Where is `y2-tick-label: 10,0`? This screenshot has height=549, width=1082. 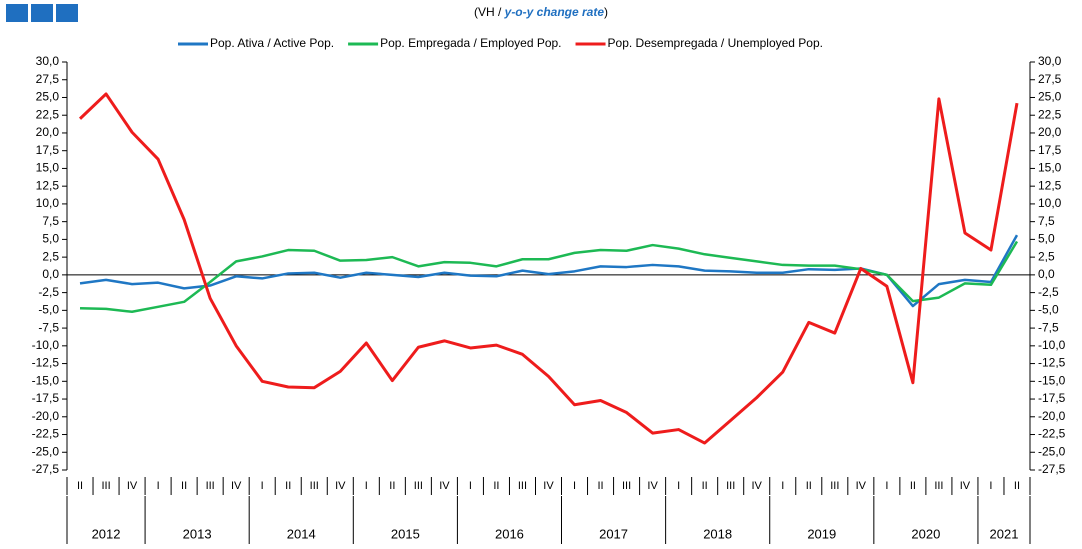 y2-tick-label: 10,0 is located at coordinates (1050, 203).